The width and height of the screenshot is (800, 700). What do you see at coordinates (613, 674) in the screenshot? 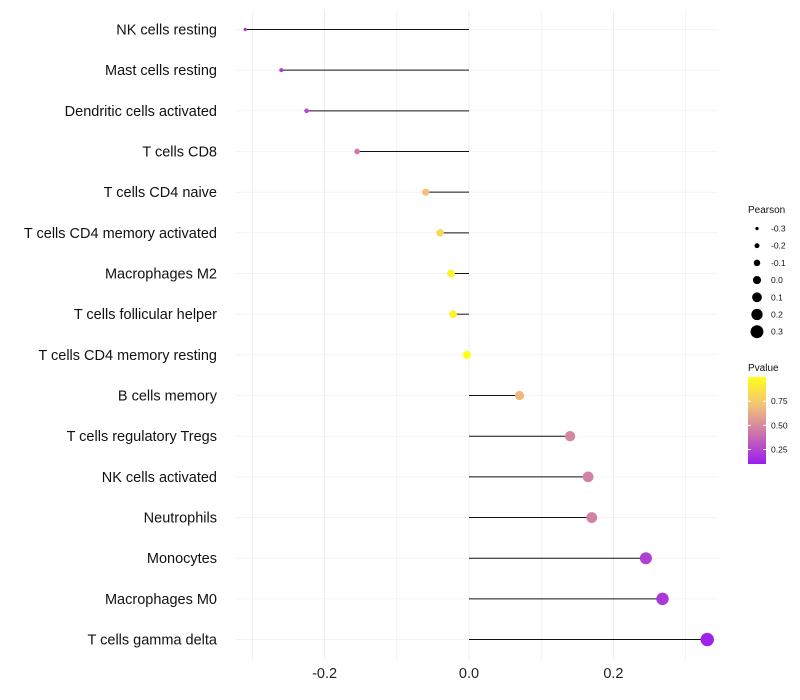
I see `x-tick-label: 0.2` at bounding box center [613, 674].